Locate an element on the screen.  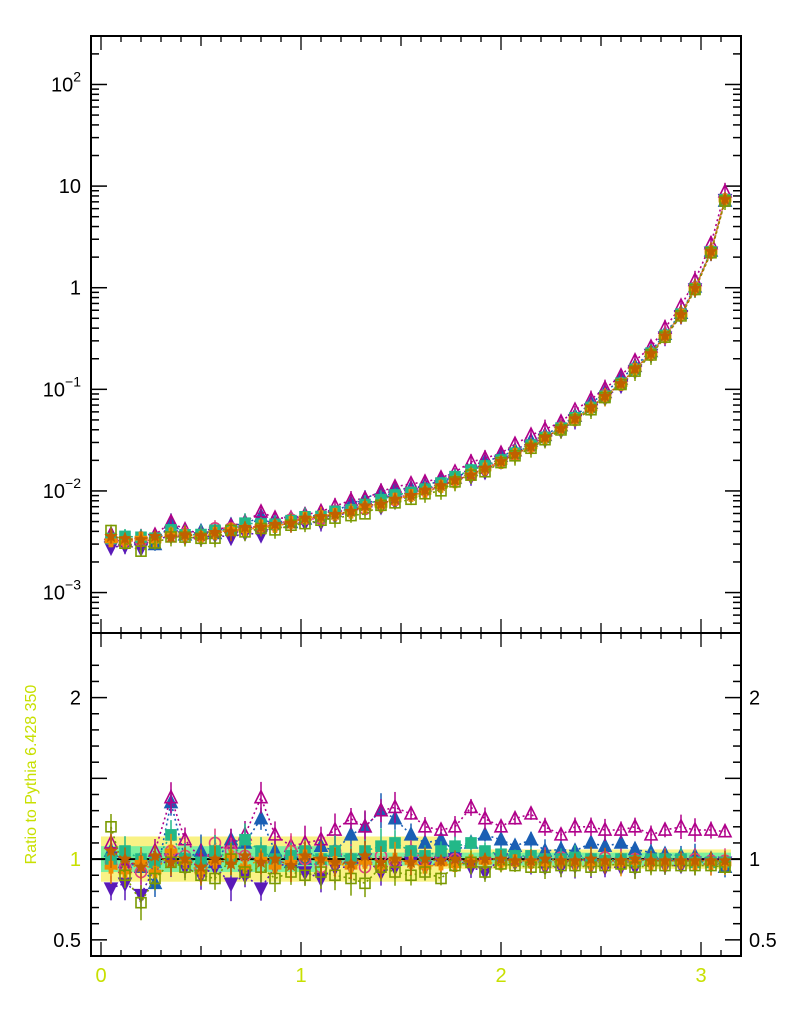
y-tick-label-exp: −1 is located at coordinates (73, 381).